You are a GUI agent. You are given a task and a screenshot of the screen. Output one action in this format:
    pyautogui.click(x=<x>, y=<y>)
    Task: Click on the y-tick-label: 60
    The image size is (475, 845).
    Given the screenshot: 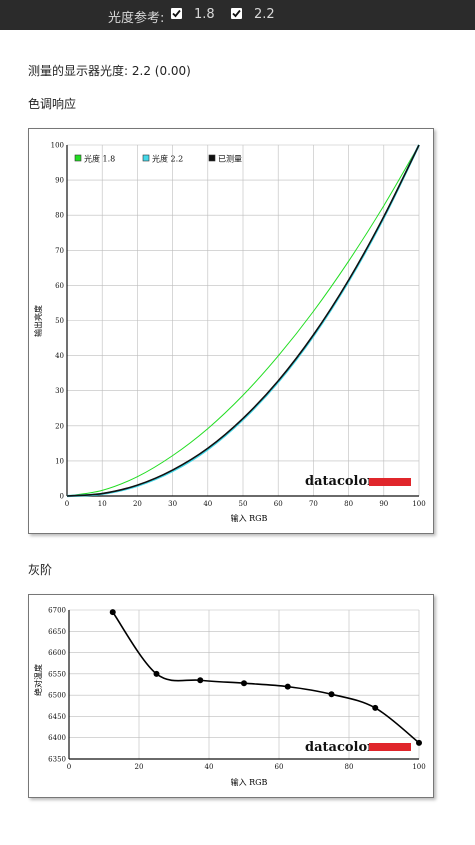 What is the action you would take?
    pyautogui.click(x=59, y=286)
    